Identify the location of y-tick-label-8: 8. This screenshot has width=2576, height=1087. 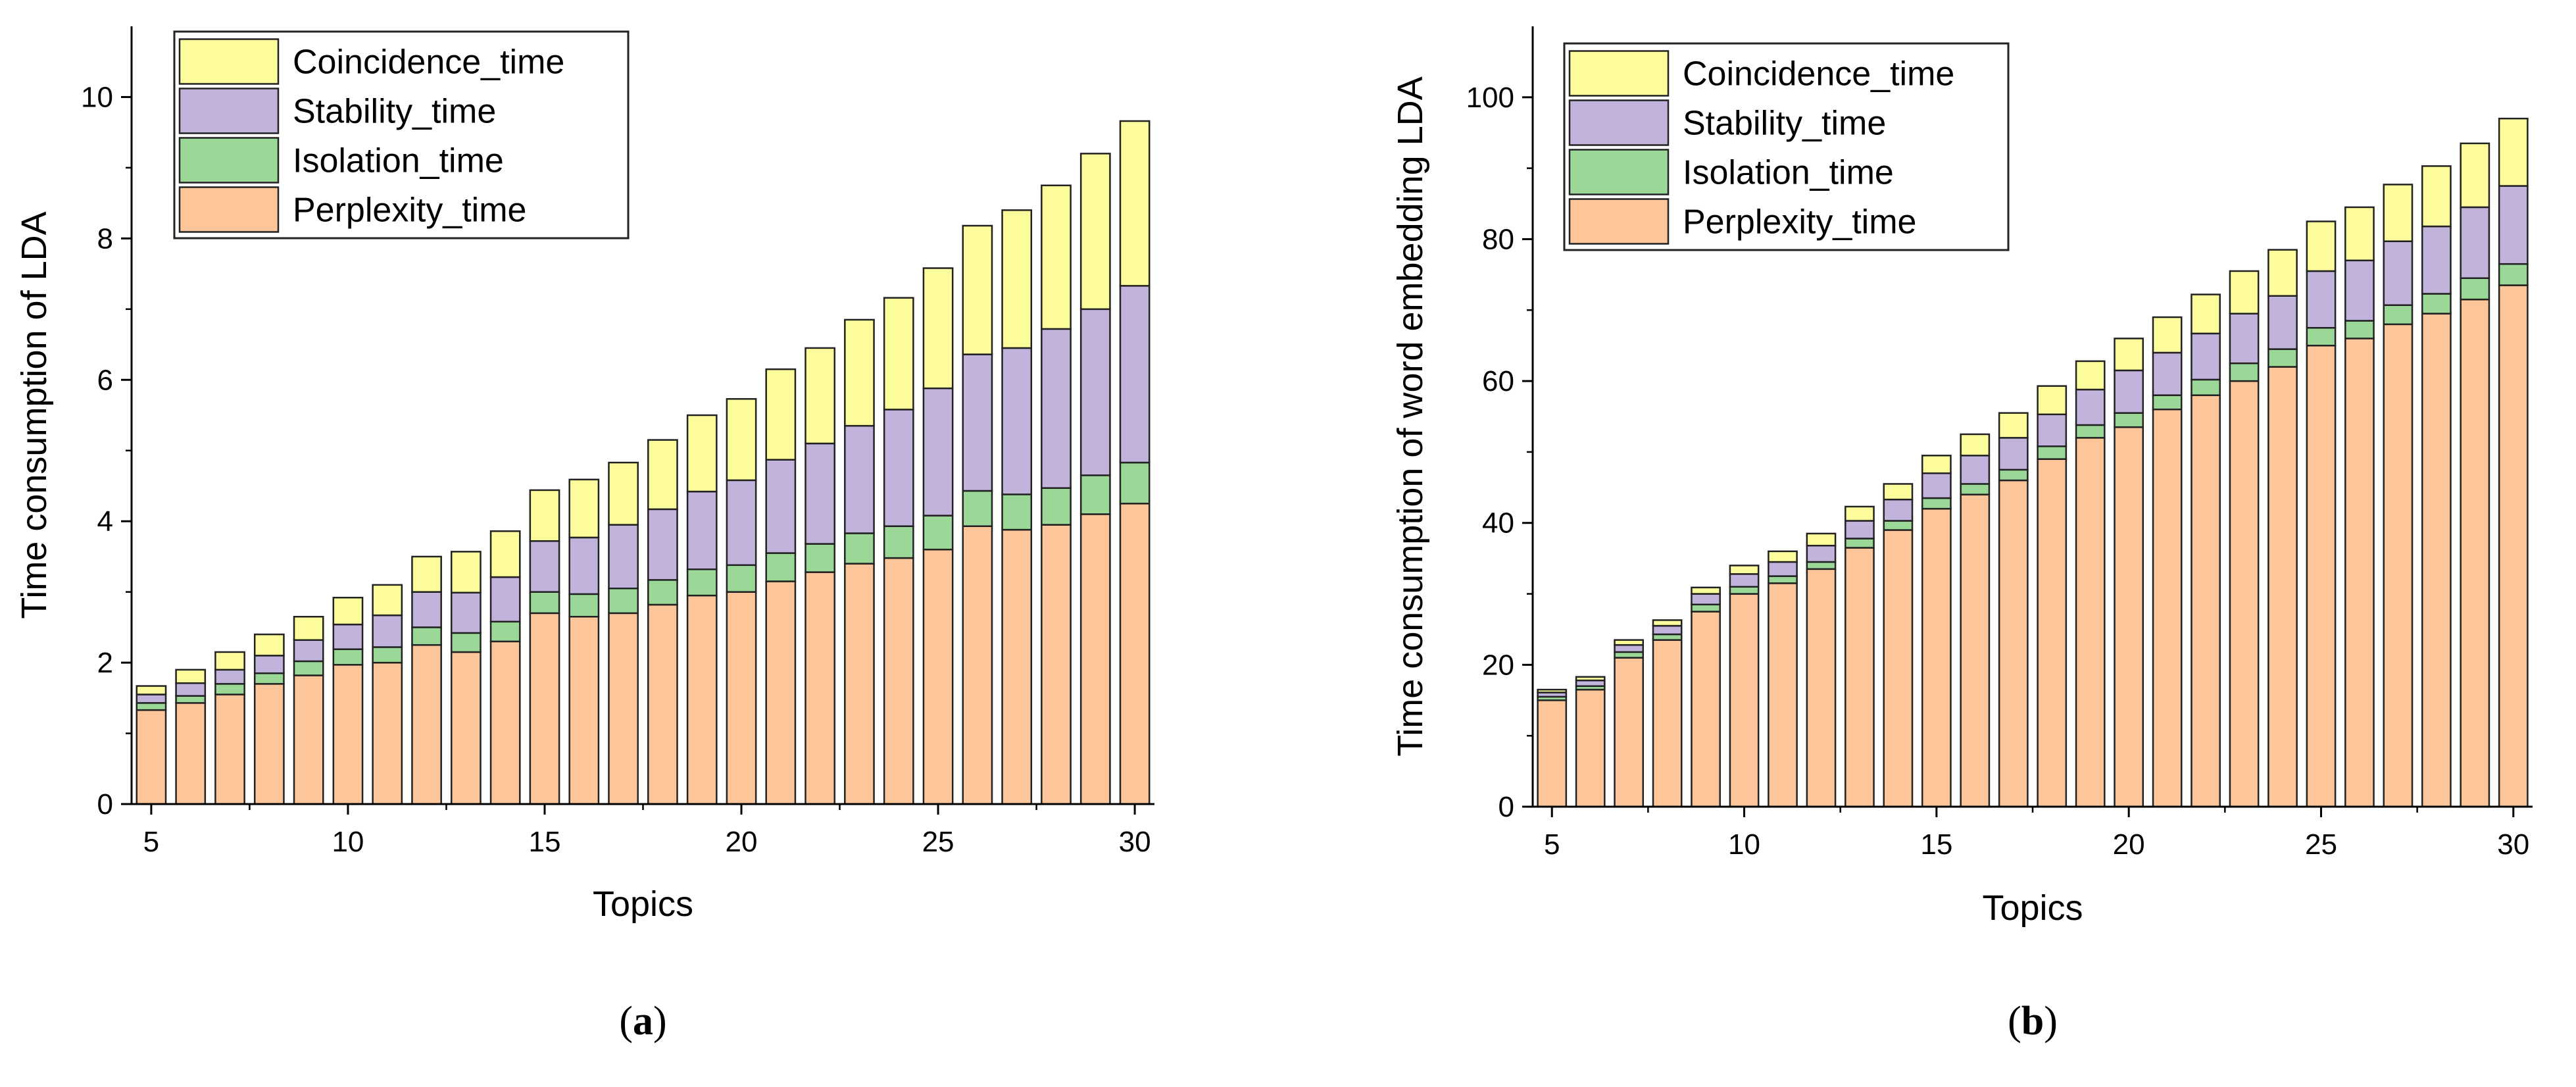
(105, 239).